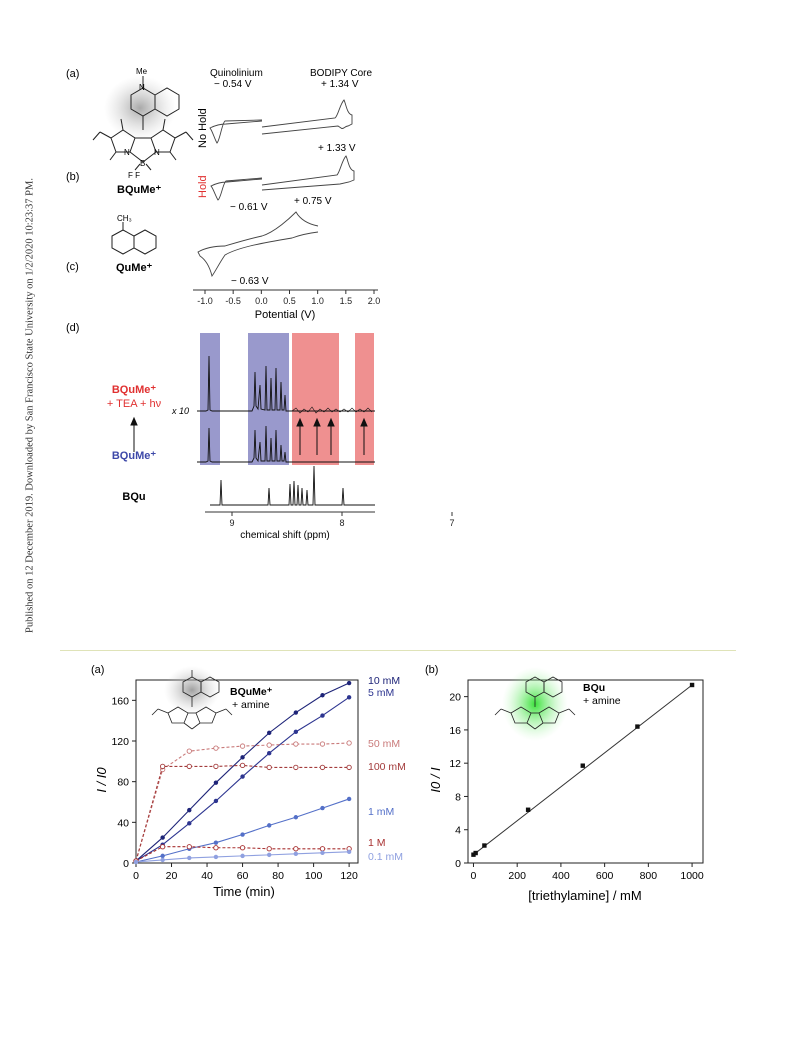 The image size is (793, 1039). Describe the element at coordinates (72, 328) in the screenshot. I see `panel-label-d: (d)` at that location.